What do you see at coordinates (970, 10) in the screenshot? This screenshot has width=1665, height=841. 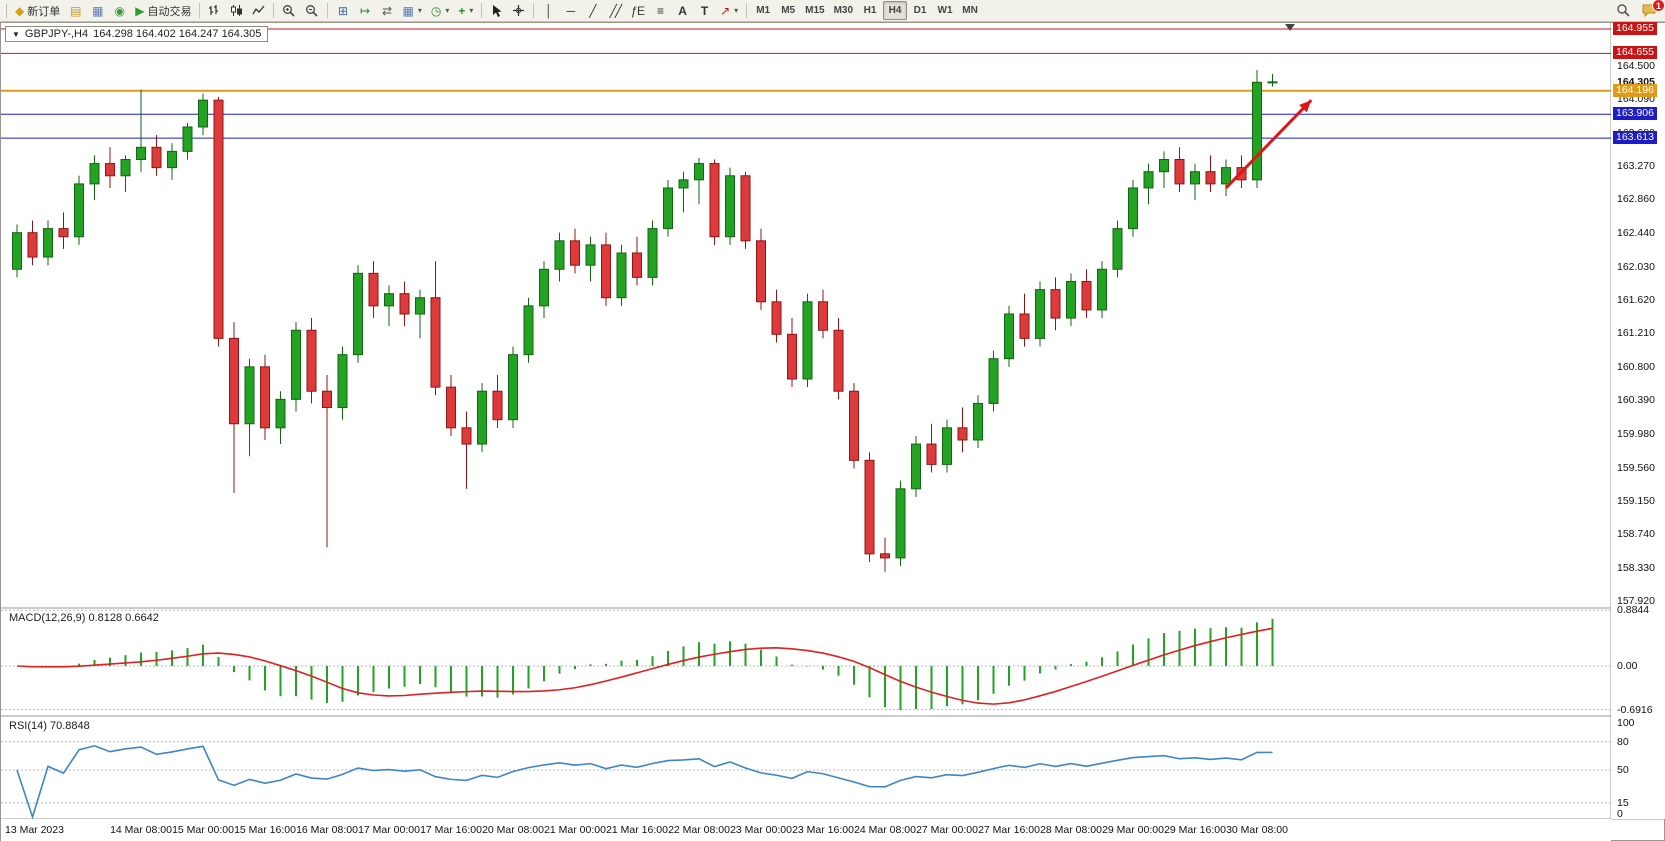 I see `timeframe-button-mn: MN` at bounding box center [970, 10].